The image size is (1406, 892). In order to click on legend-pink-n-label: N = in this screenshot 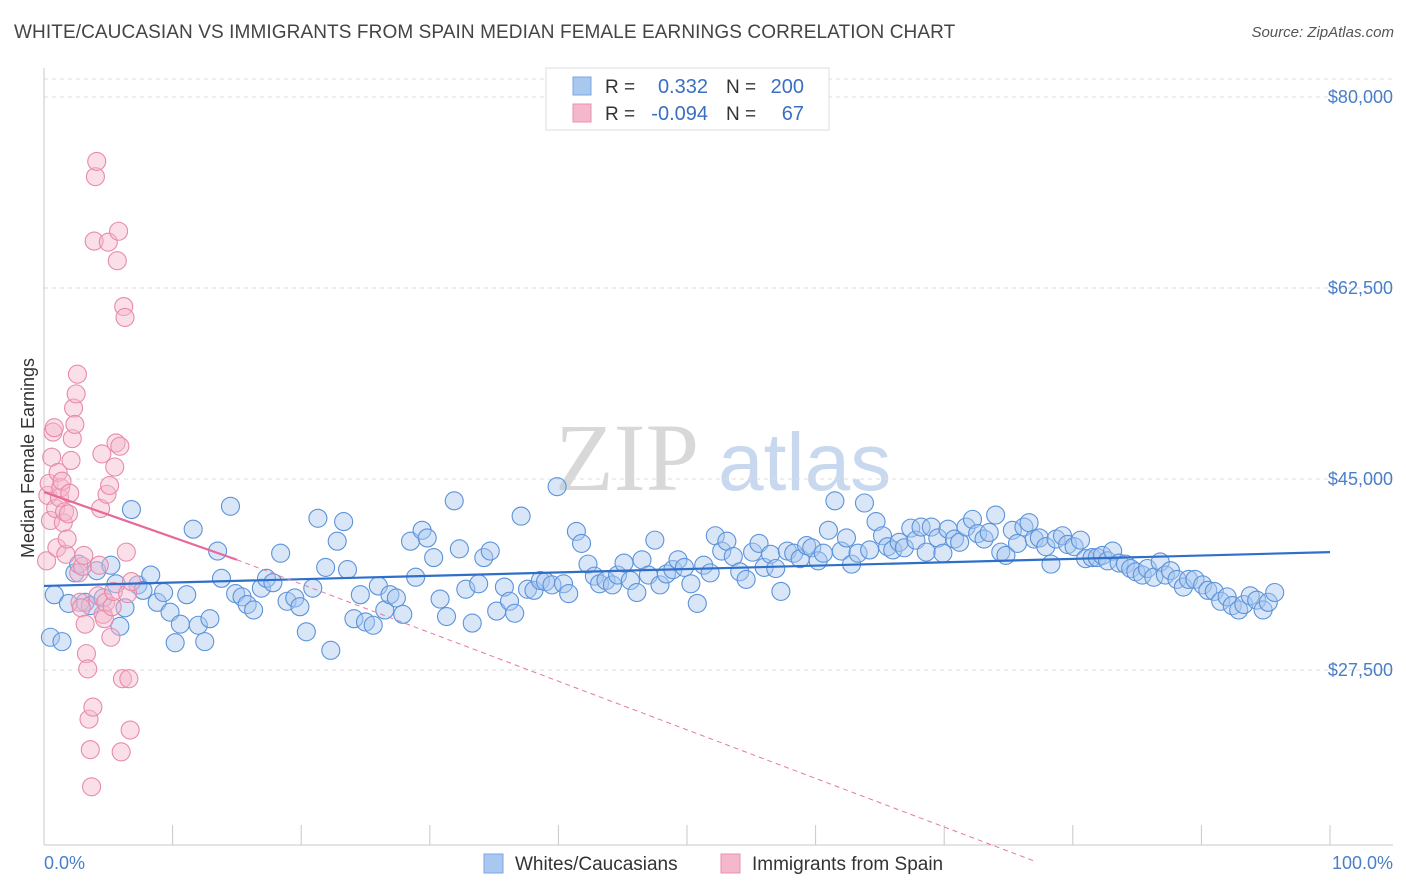, I will do `click(741, 114)`.